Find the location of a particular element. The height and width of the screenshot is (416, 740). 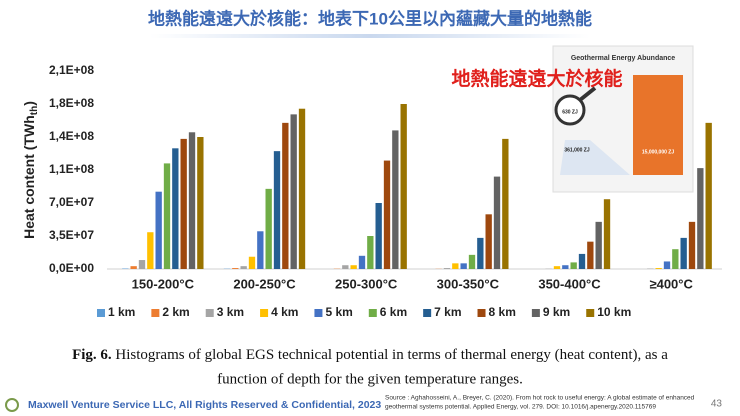

y-tick-label: 2,1E+08 is located at coordinates (71, 70).